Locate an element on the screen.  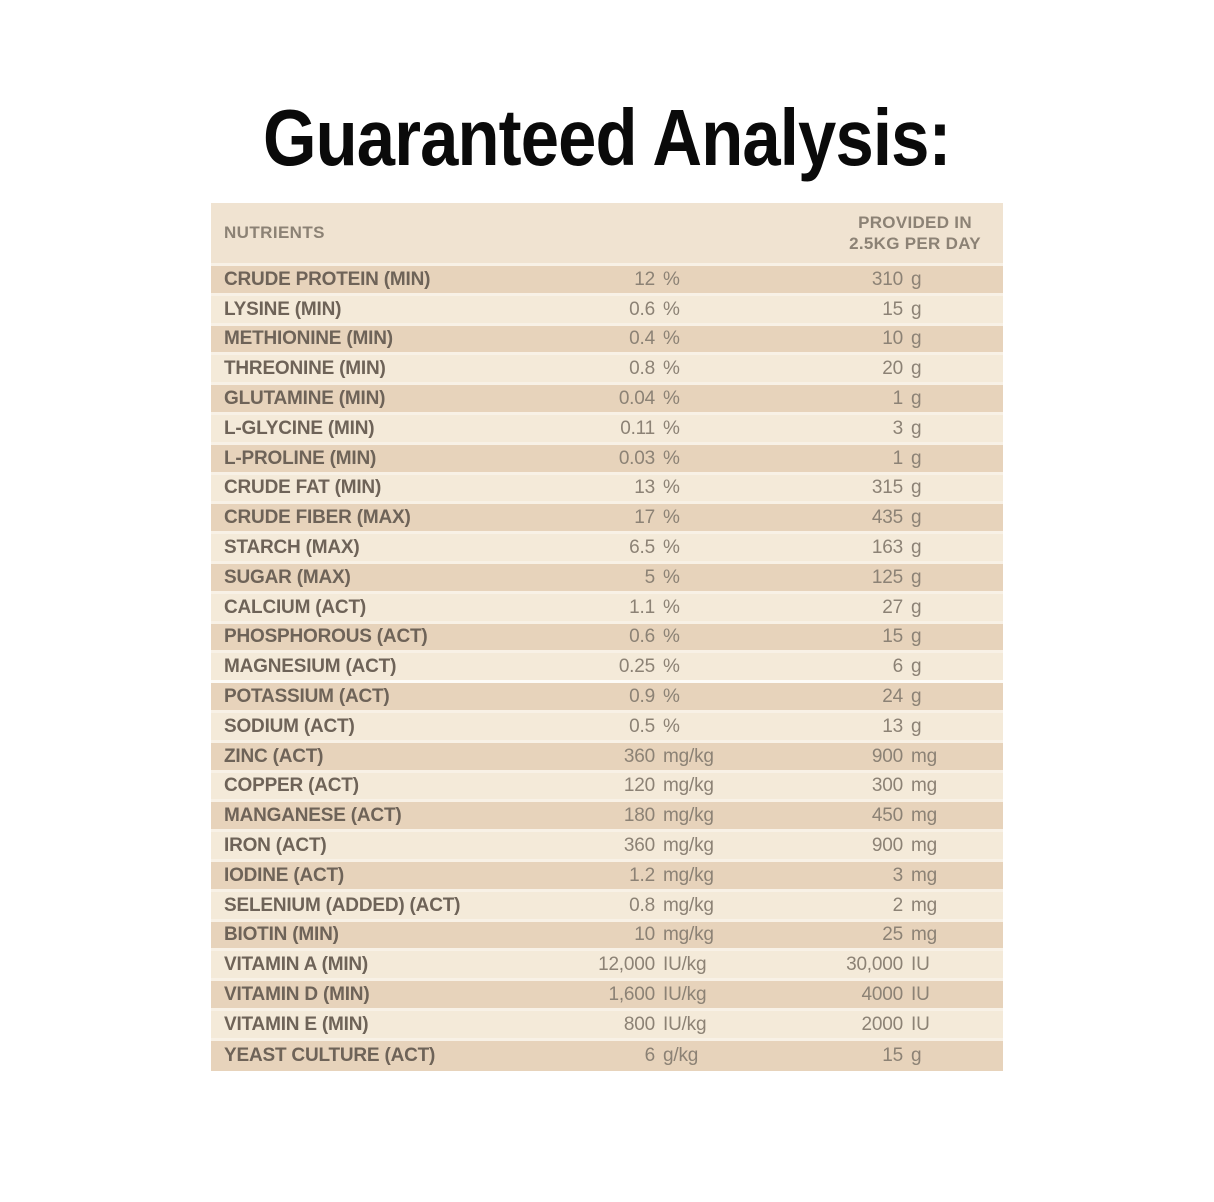
daily-value: 310 is located at coordinates (887, 279).